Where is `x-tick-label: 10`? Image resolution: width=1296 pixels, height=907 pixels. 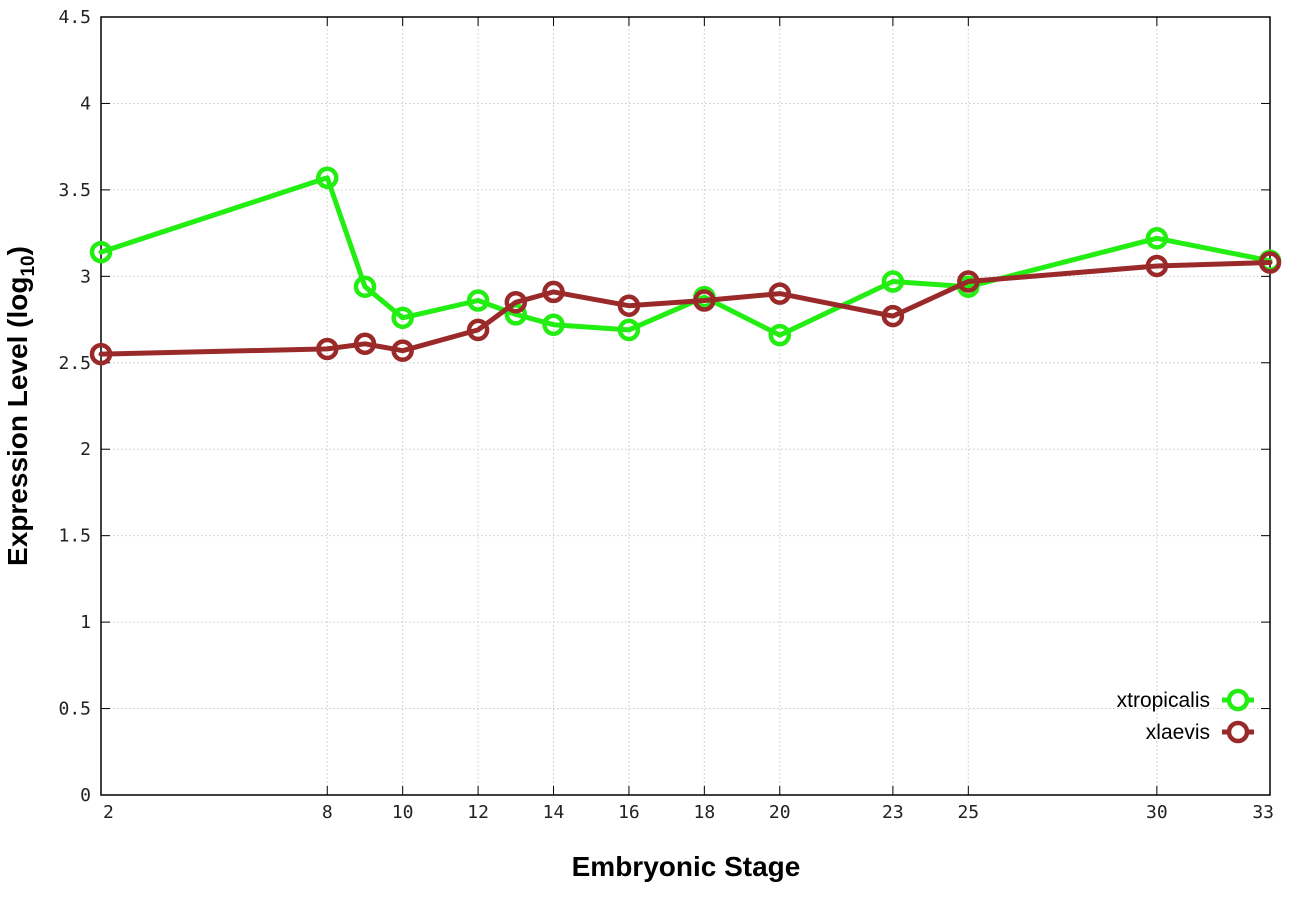 x-tick-label: 10 is located at coordinates (403, 812).